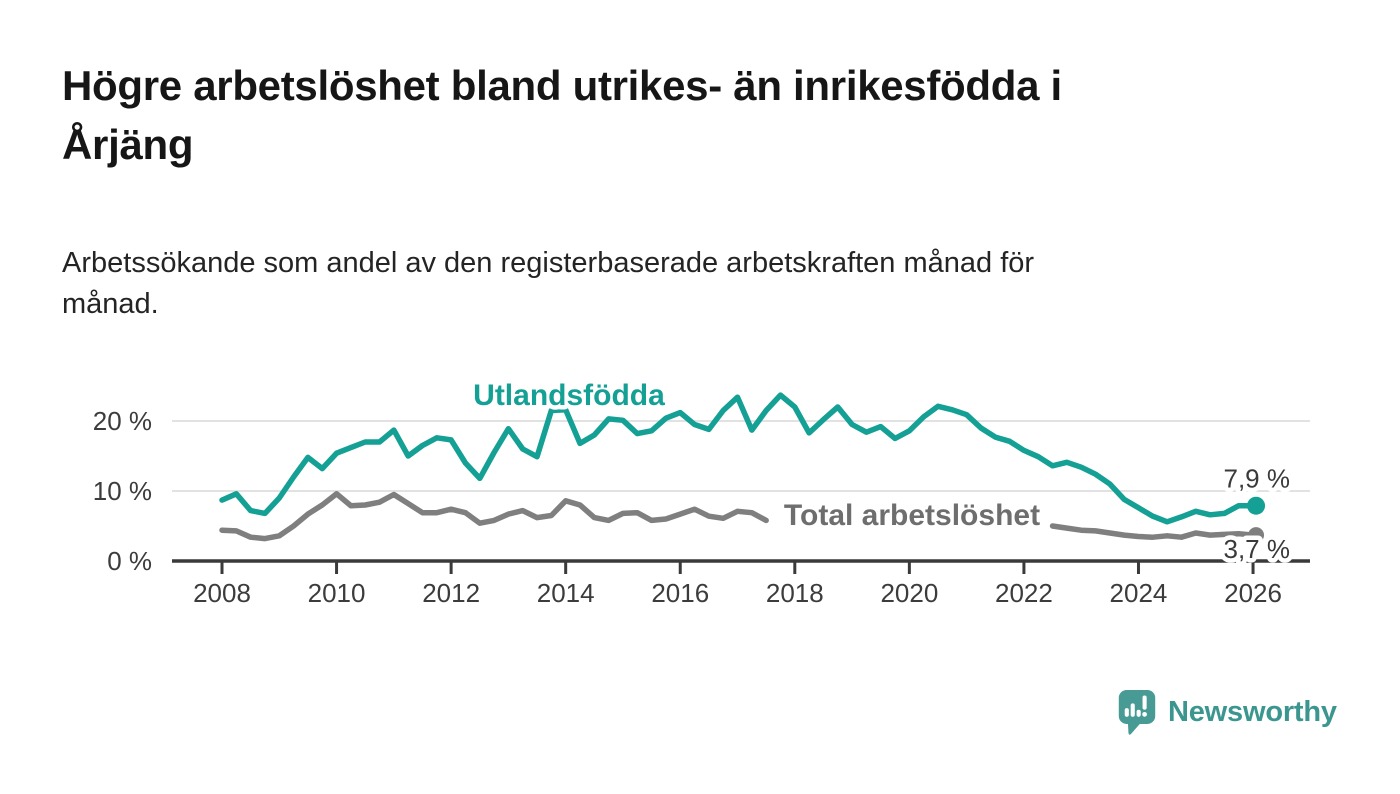  What do you see at coordinates (1139, 593) in the screenshot?
I see `x-axis-tick-label-2024: 2024` at bounding box center [1139, 593].